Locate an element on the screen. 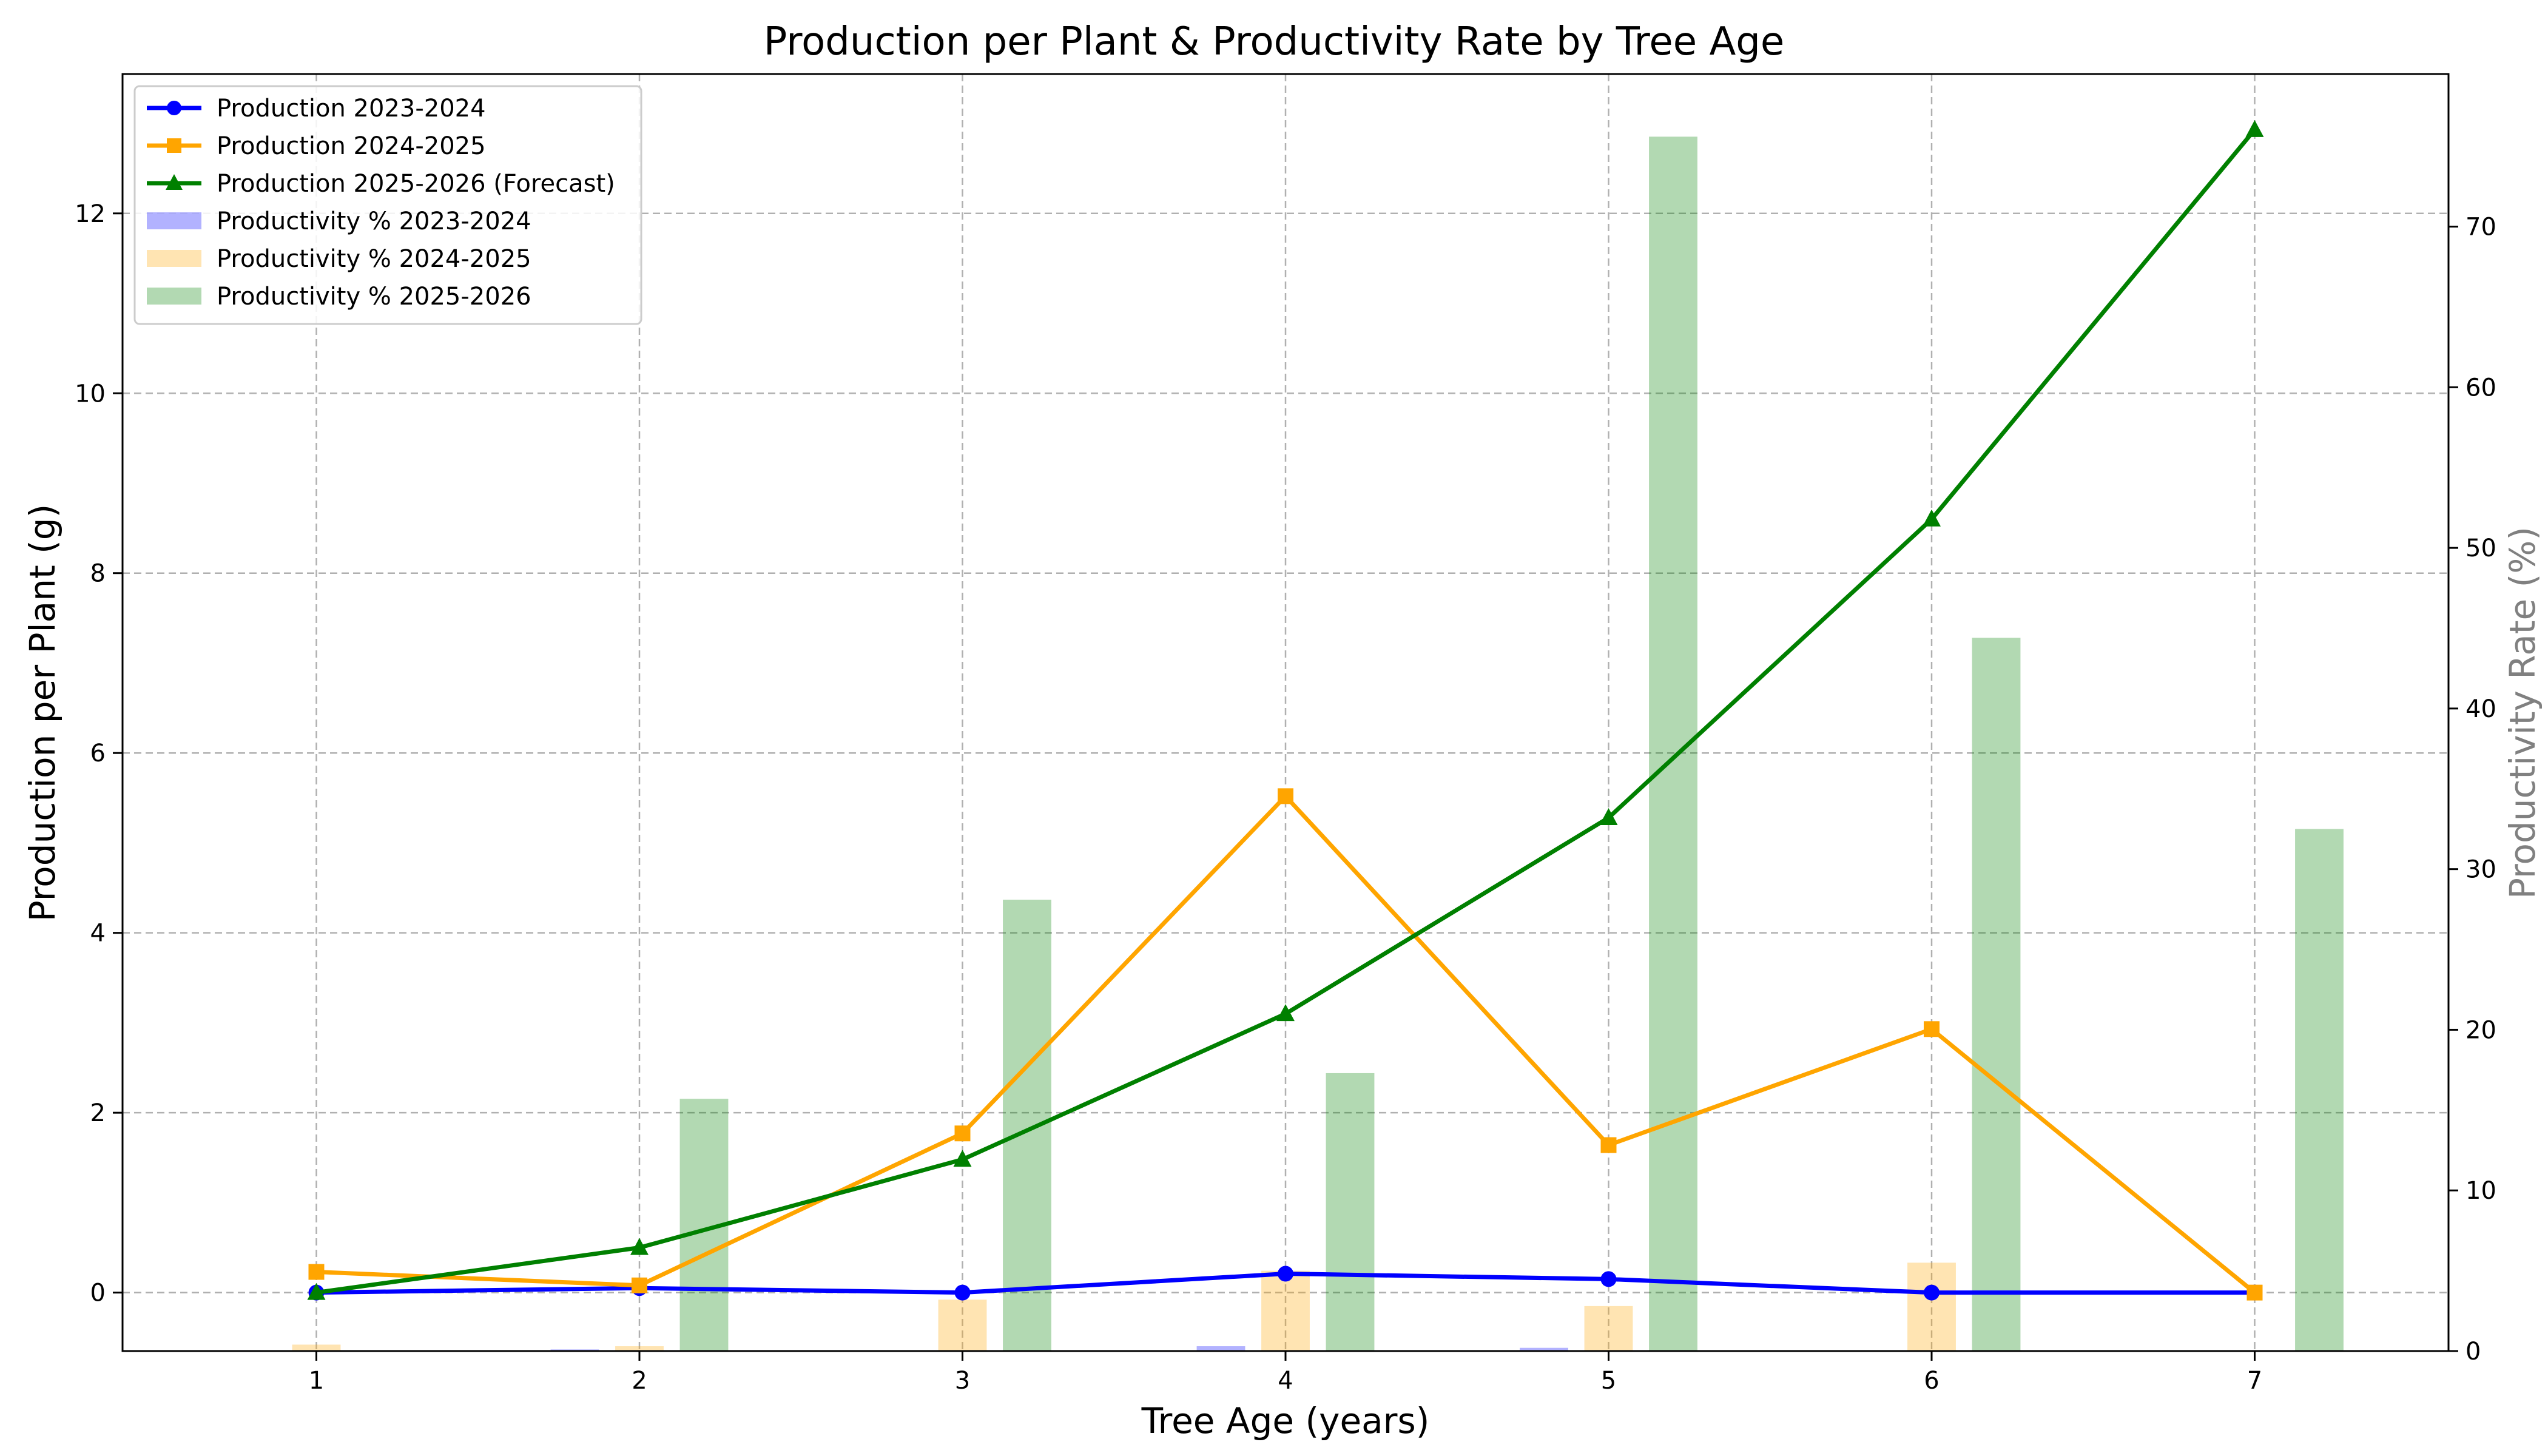 Image resolution: width=2548 pixels, height=1456 pixels. y-axis-label-left: Production per Plant (g) is located at coordinates (42, 713).